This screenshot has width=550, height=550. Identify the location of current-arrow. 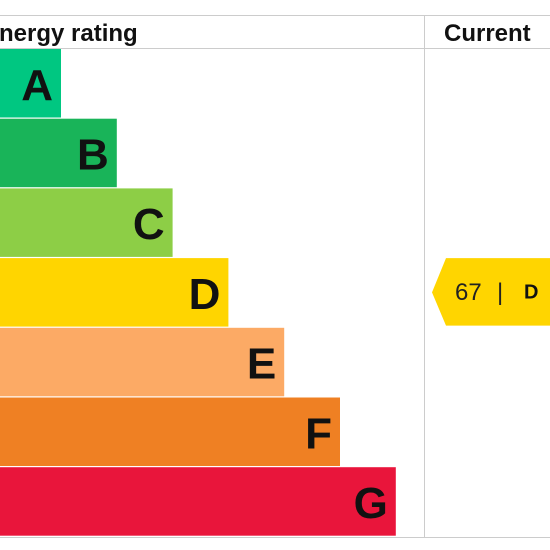
(491, 292).